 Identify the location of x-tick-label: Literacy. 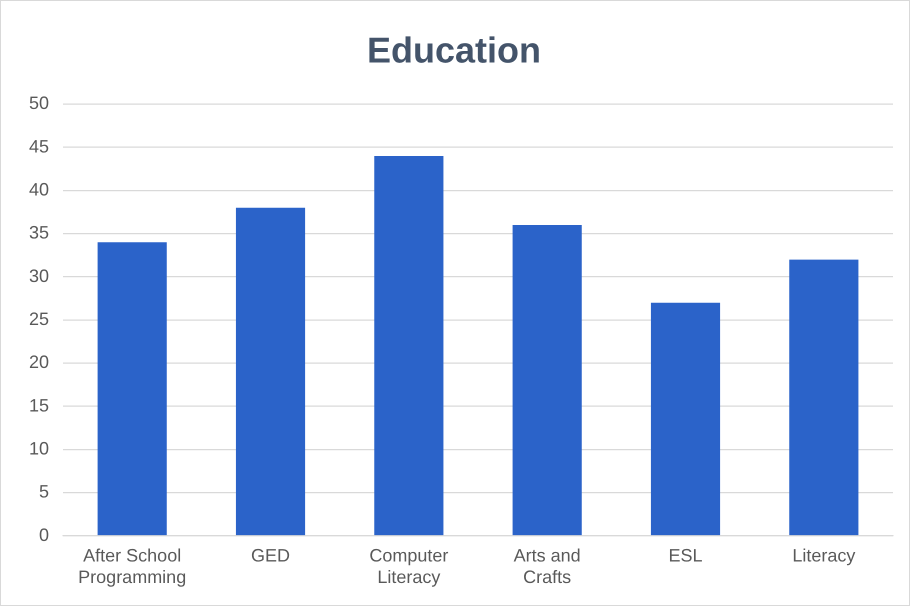
(824, 556).